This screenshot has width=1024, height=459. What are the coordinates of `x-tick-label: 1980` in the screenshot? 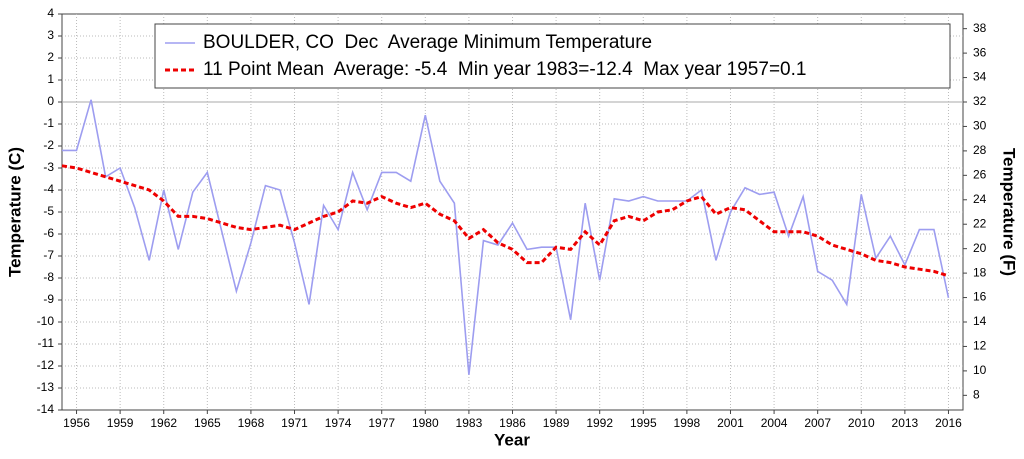 It's located at (425, 423).